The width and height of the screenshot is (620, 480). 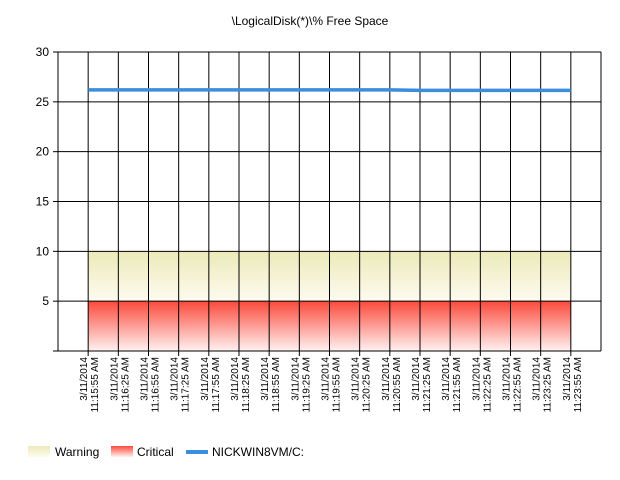 I want to click on x-tick-label-time: 11:23:55 AM, so click(x=578, y=384).